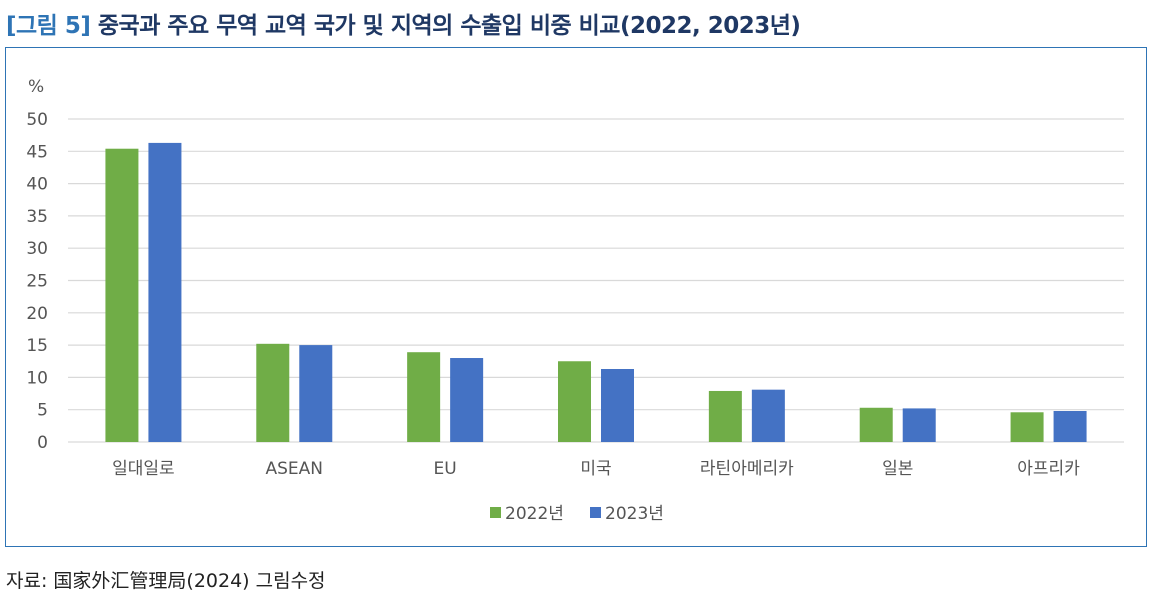 This screenshot has width=1154, height=602. I want to click on bar-2022년-라틴아메리카, so click(725, 416).